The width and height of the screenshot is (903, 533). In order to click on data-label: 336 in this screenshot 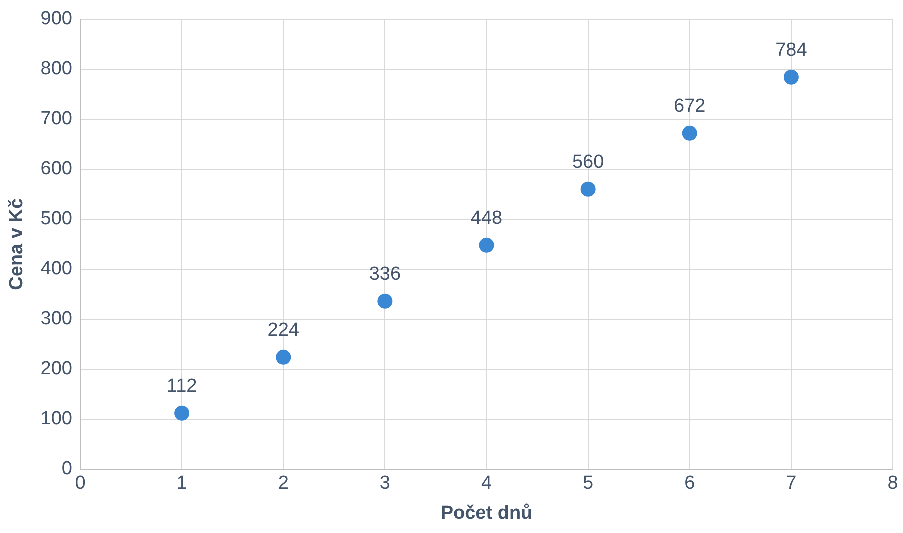, I will do `click(385, 275)`.